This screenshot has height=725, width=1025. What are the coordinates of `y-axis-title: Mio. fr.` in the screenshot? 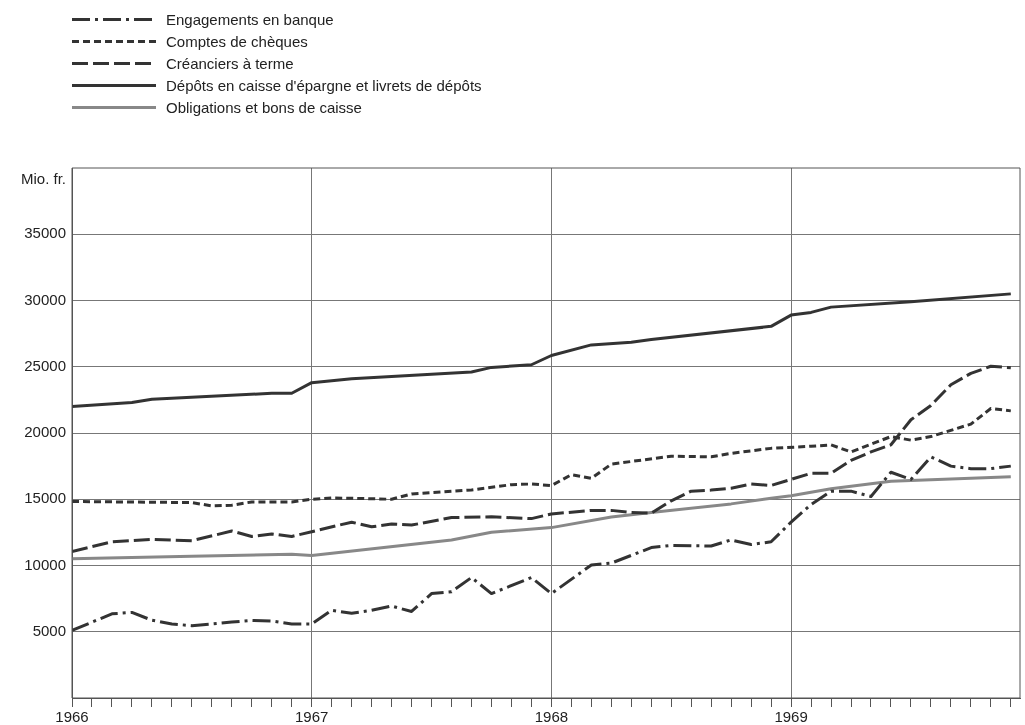 It's located at (43, 179).